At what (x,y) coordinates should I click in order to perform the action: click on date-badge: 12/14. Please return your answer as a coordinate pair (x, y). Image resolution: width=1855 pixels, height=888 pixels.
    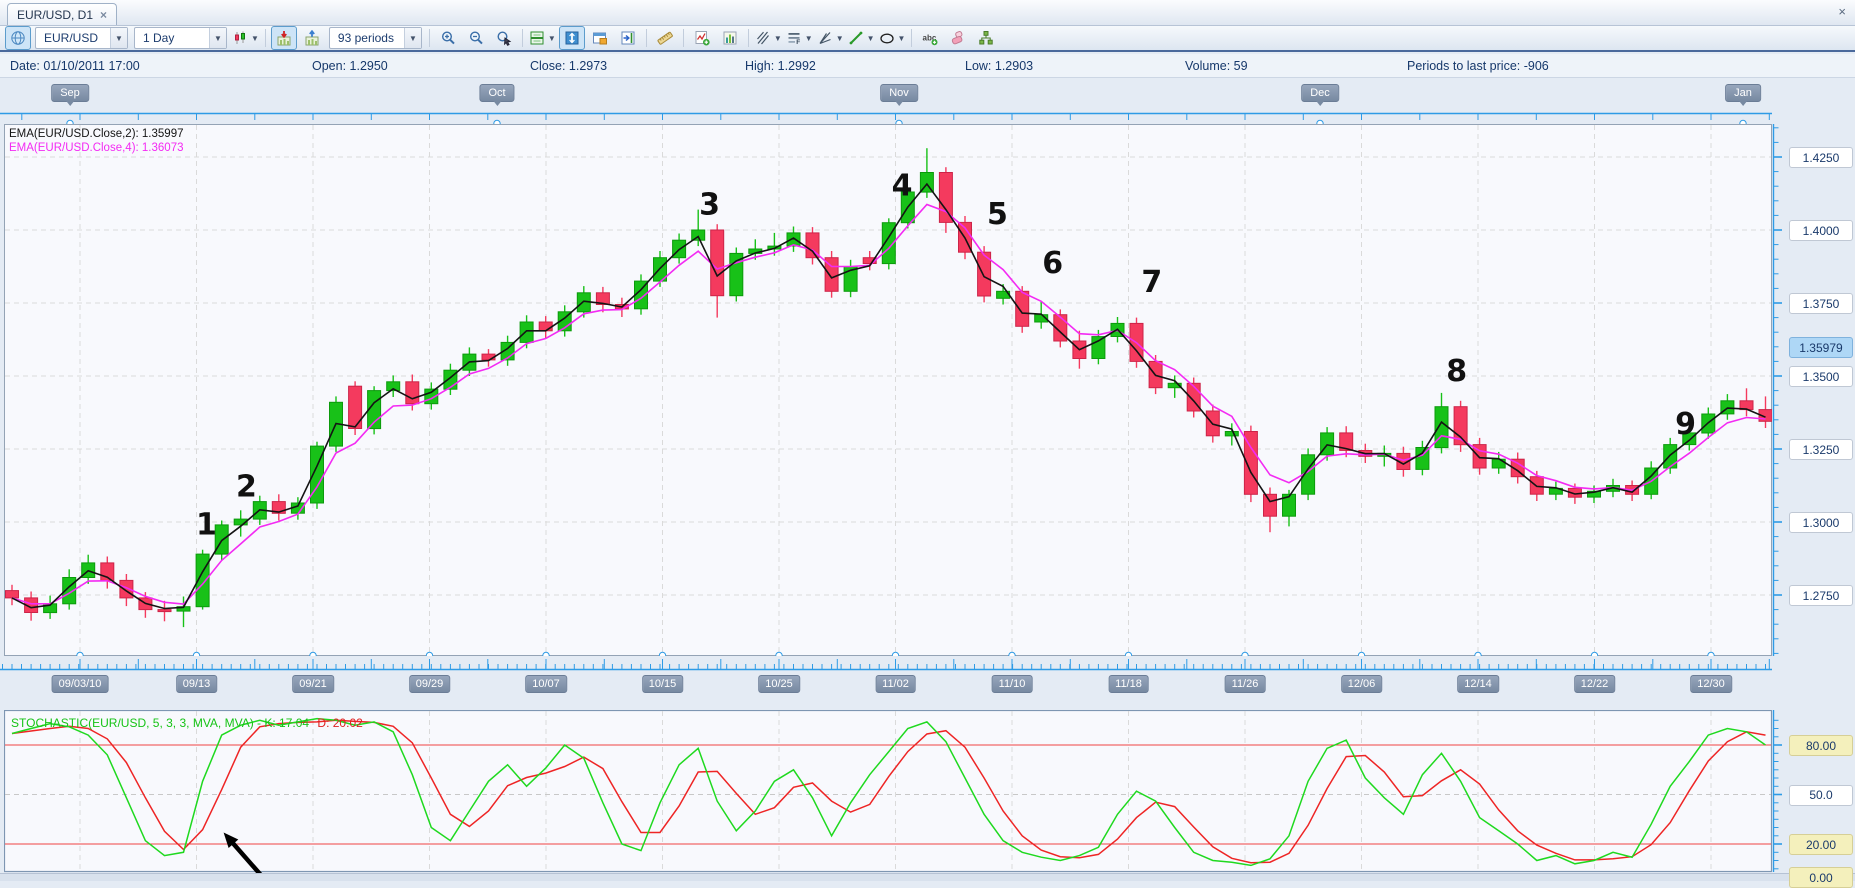
    Looking at the image, I should click on (1478, 684).